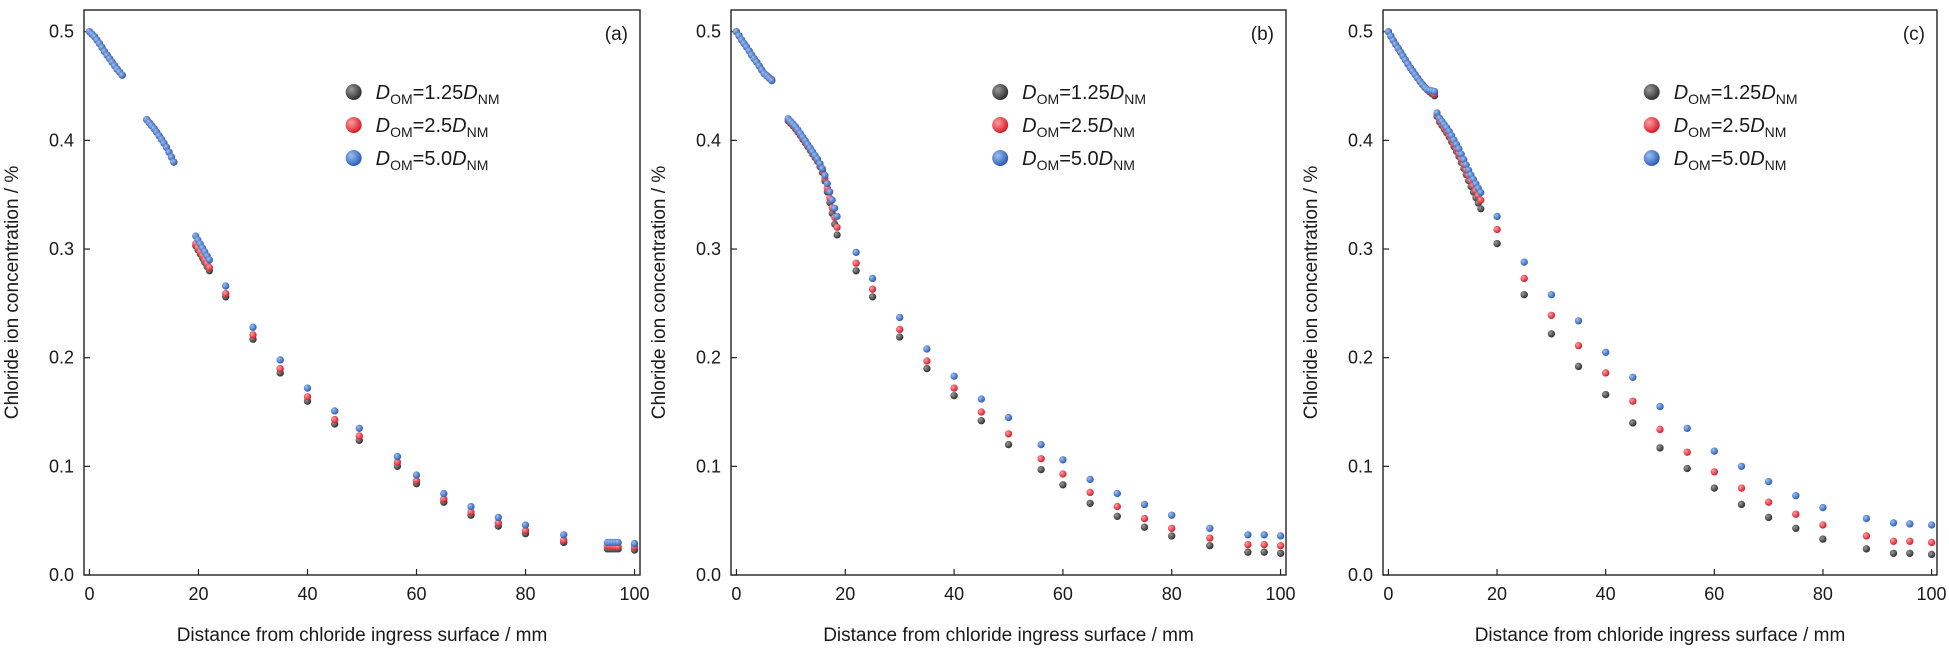  Describe the element at coordinates (198, 594) in the screenshot. I see `x-tick-label: 20` at that location.